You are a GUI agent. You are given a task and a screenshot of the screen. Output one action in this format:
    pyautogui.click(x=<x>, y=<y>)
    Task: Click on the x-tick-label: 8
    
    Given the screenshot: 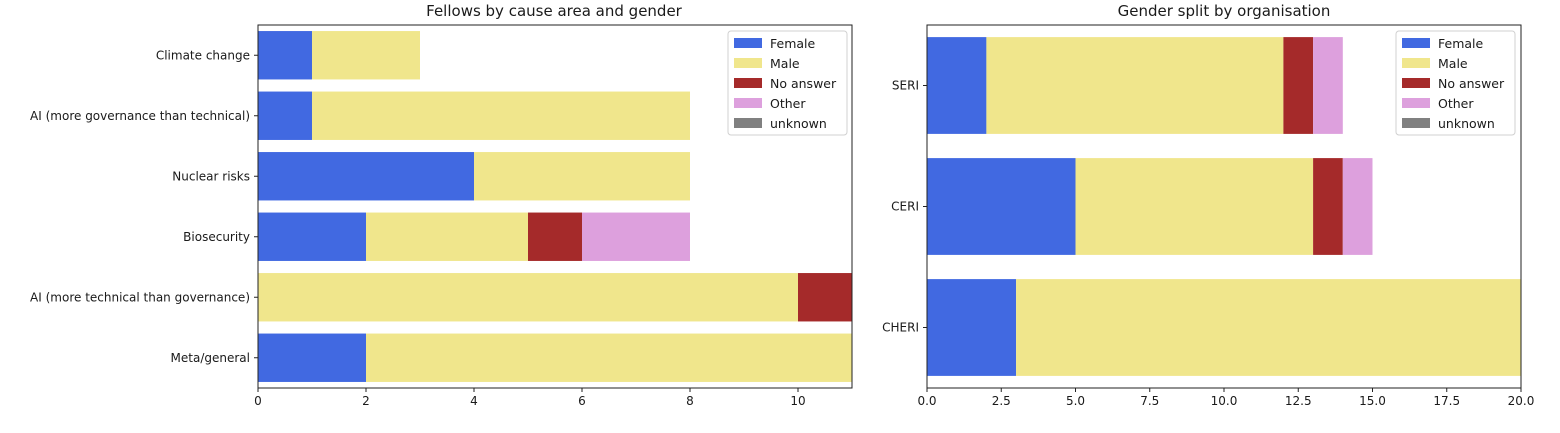 What is the action you would take?
    pyautogui.click(x=690, y=401)
    